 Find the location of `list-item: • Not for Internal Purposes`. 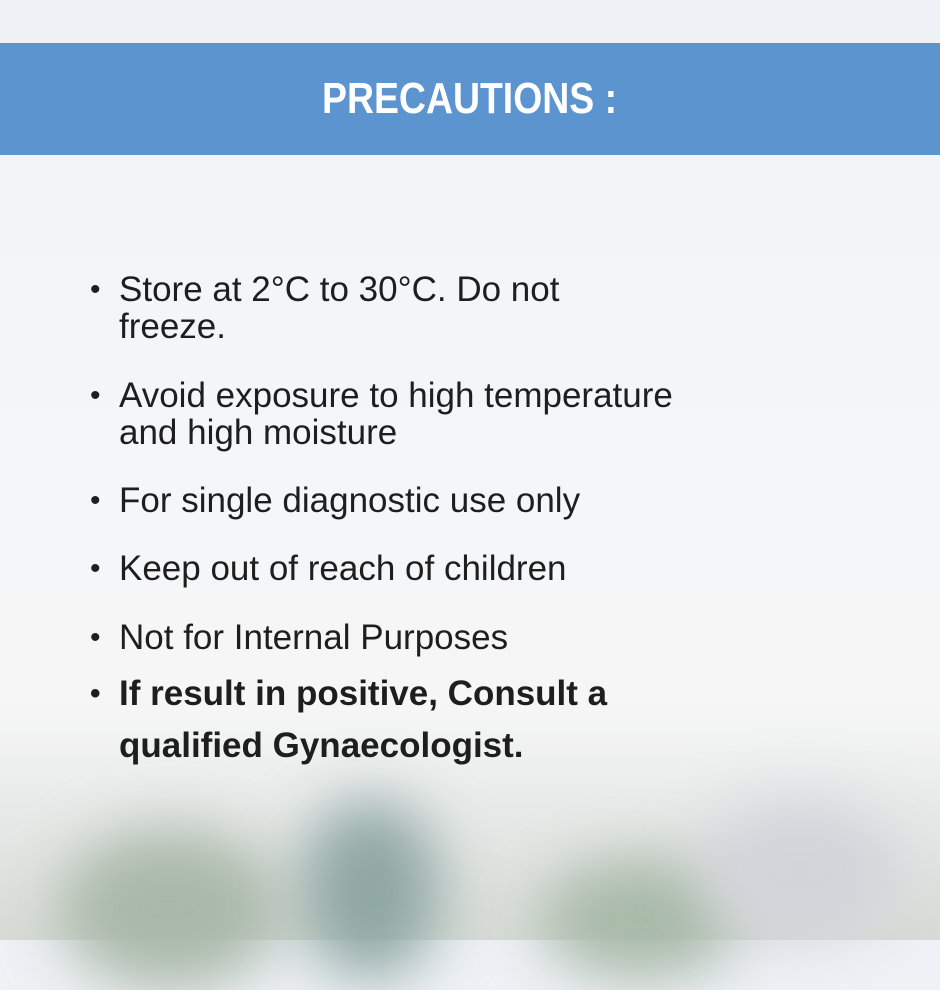

list-item: • Not for Internal Purposes is located at coordinates (430, 637).